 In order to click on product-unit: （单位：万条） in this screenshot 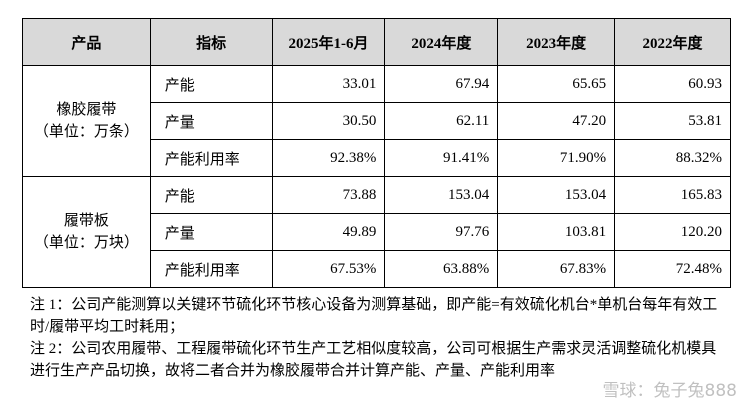, I will do `click(86, 132)`.